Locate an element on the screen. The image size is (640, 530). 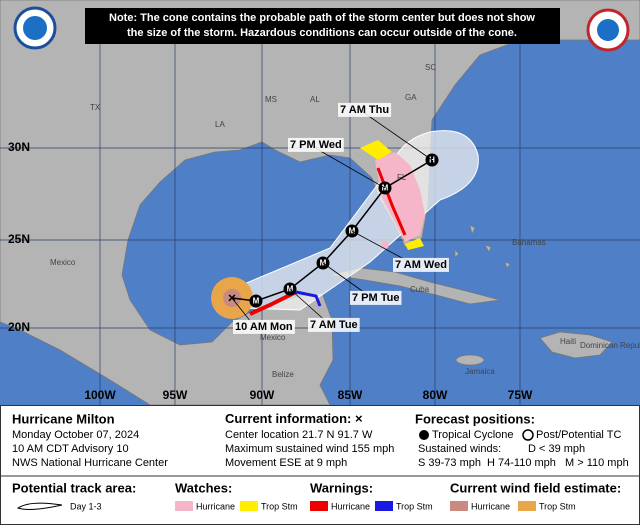
land-jamaica is located at coordinates (470, 360).